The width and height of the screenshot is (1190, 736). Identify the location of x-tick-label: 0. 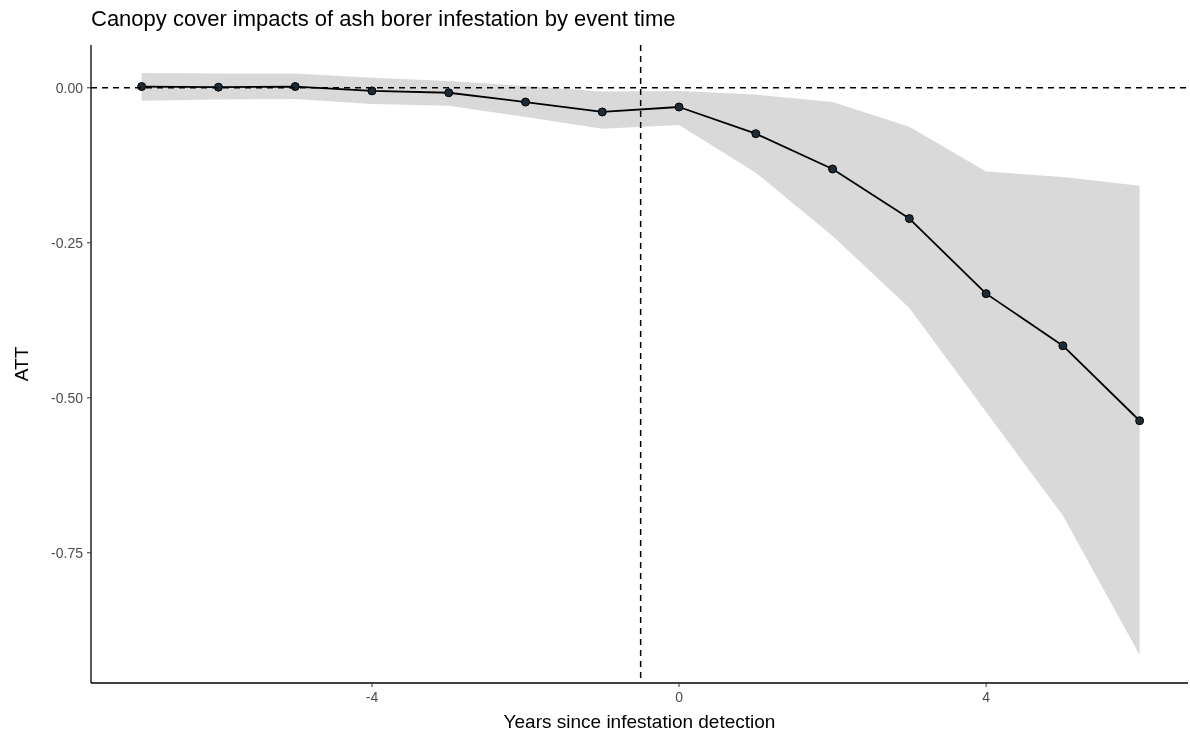
(679, 697).